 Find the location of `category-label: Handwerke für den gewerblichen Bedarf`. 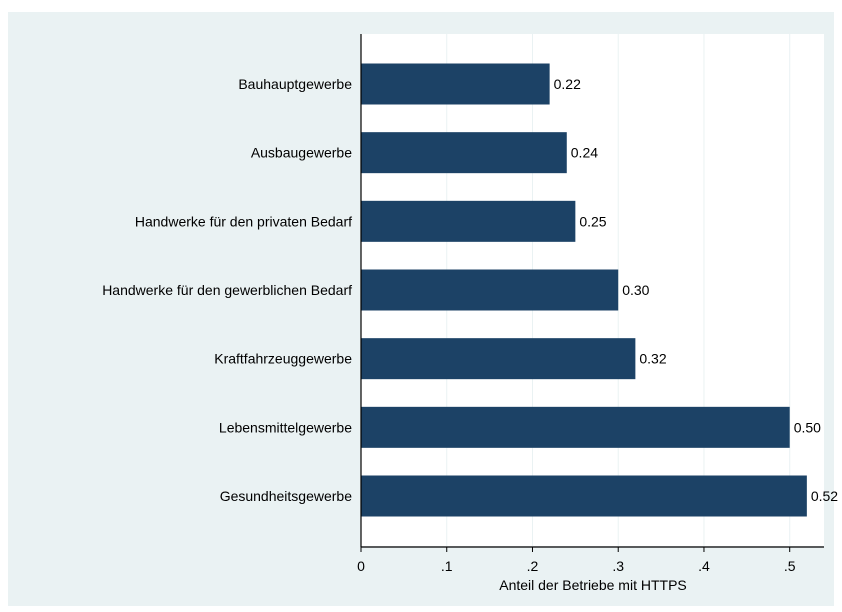

category-label: Handwerke für den gewerblichen Bedarf is located at coordinates (227, 290).